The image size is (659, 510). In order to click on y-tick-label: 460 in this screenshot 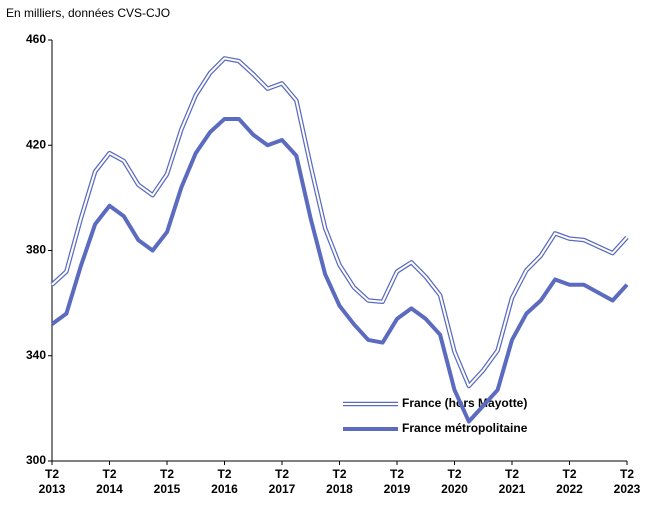, I will do `click(36, 39)`.